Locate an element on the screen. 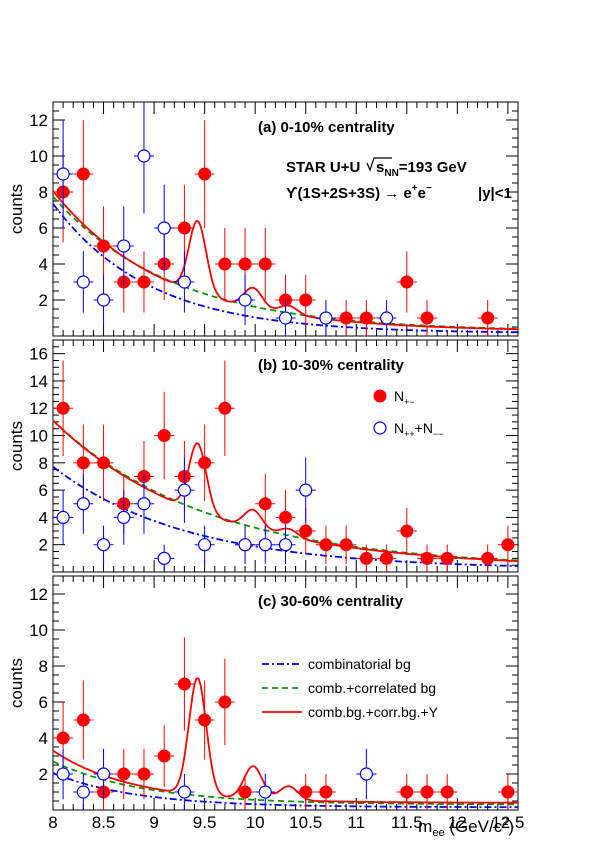 This screenshot has width=598, height=848. x-tick-label: 8.5 is located at coordinates (104, 822).